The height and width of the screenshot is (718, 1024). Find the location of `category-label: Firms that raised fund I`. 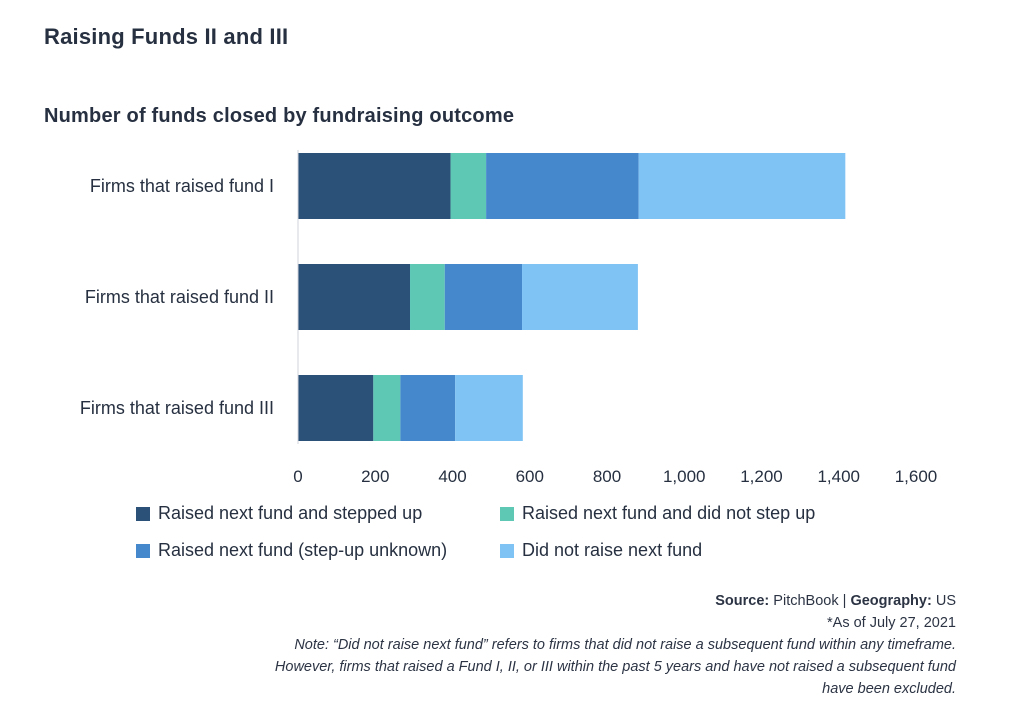

category-label: Firms that raised fund I is located at coordinates (182, 186).